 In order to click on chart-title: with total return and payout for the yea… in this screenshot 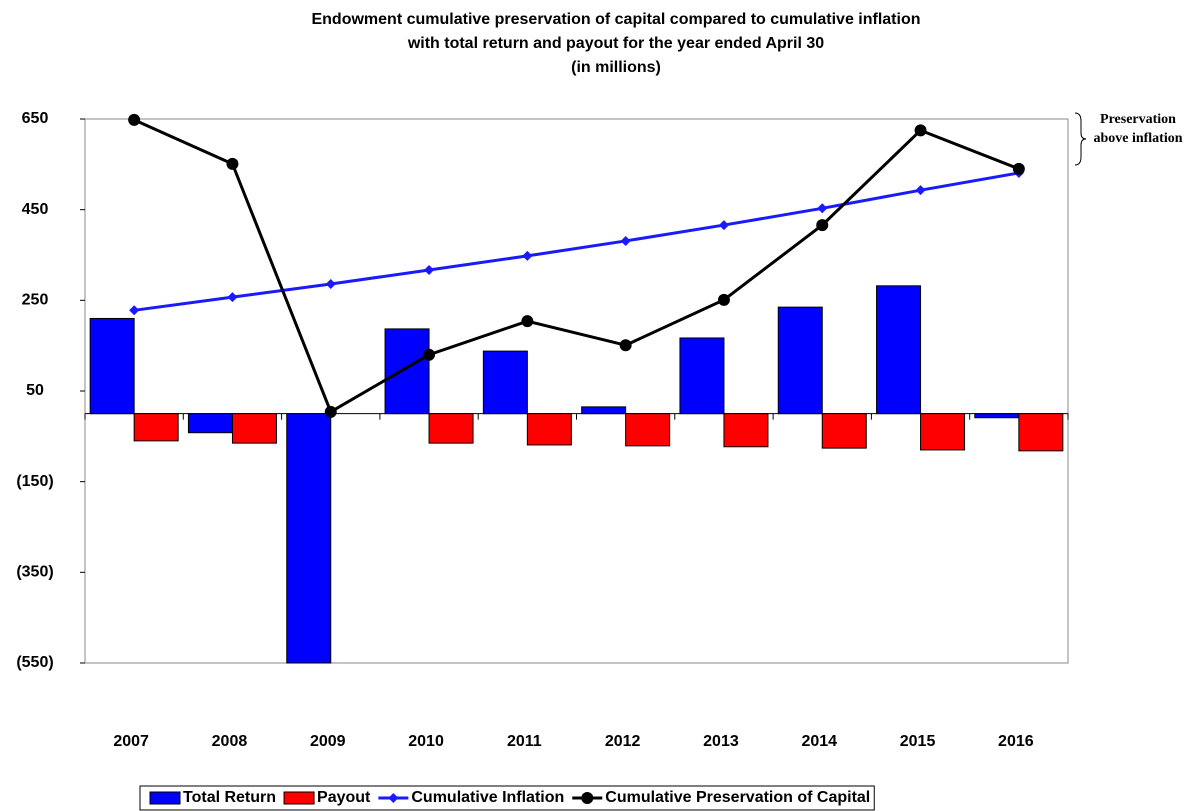, I will do `click(615, 43)`.